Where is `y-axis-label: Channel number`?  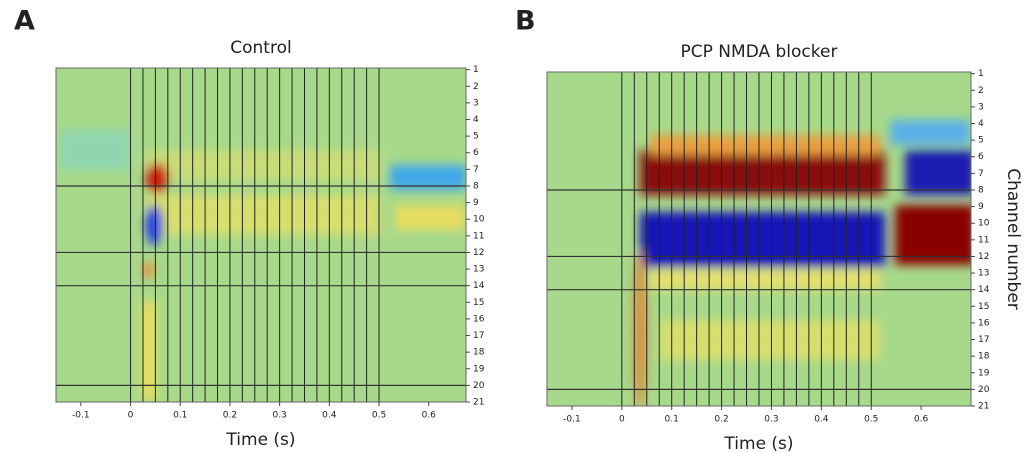
y-axis-label: Channel number is located at coordinates (1013, 239).